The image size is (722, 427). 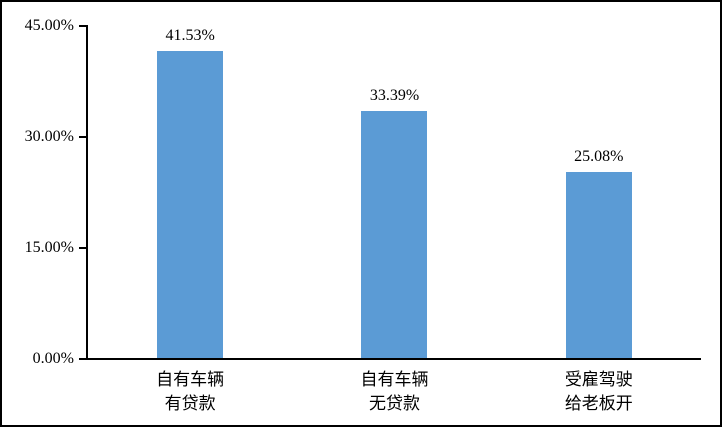 What do you see at coordinates (49, 247) in the screenshot?
I see `y-tick-label: 15.00%` at bounding box center [49, 247].